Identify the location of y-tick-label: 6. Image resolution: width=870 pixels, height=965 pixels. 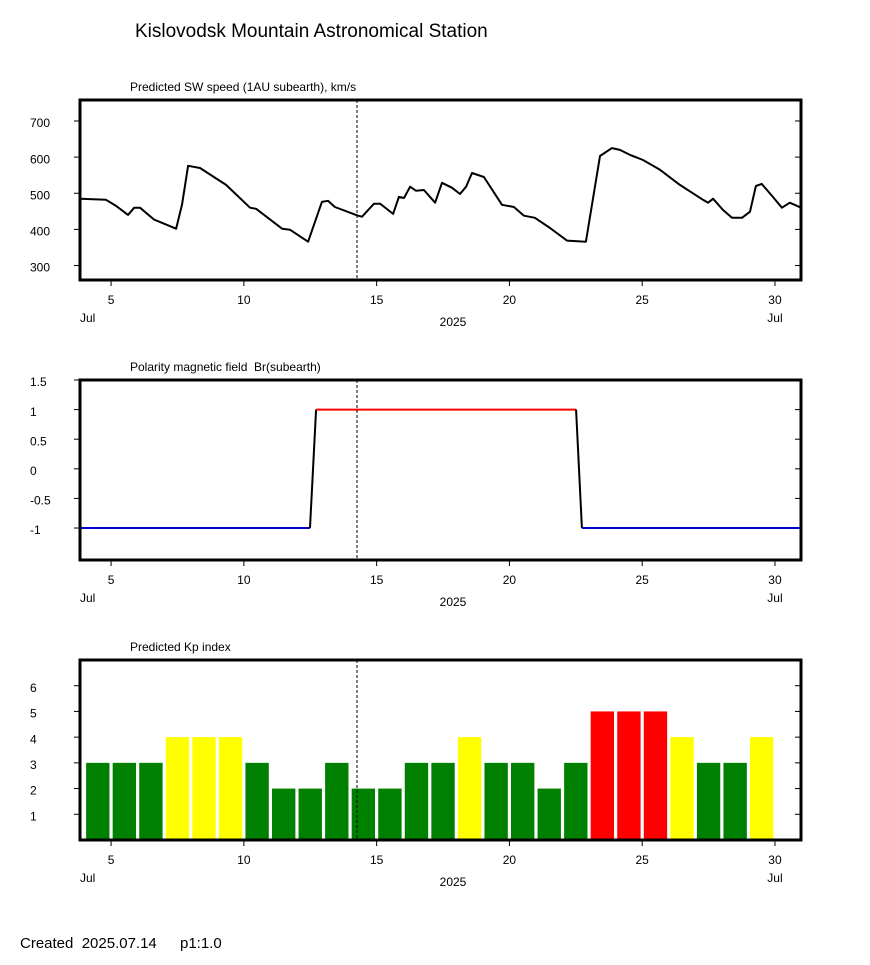
(33, 688).